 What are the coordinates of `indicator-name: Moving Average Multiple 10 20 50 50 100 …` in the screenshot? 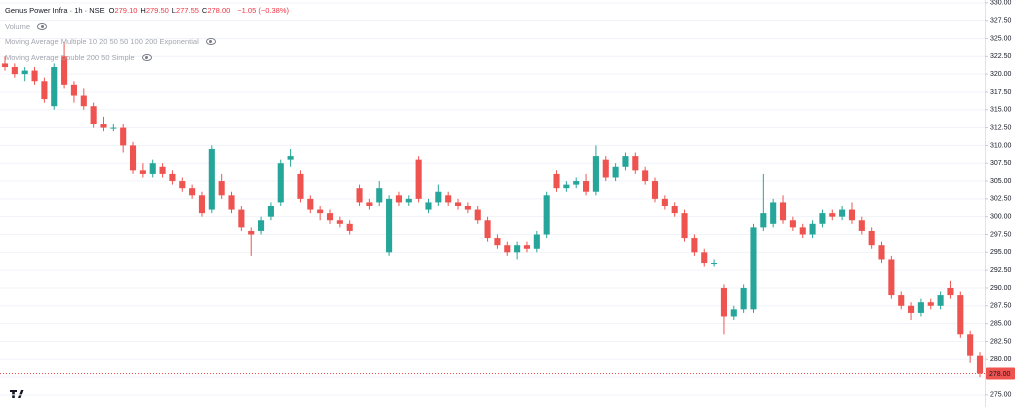 It's located at (102, 41).